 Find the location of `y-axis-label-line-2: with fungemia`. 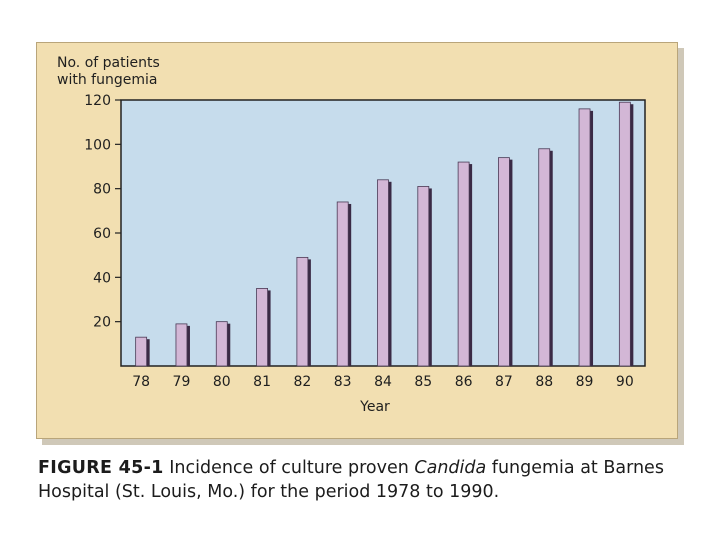

y-axis-label-line-2: with fungemia is located at coordinates (107, 80).